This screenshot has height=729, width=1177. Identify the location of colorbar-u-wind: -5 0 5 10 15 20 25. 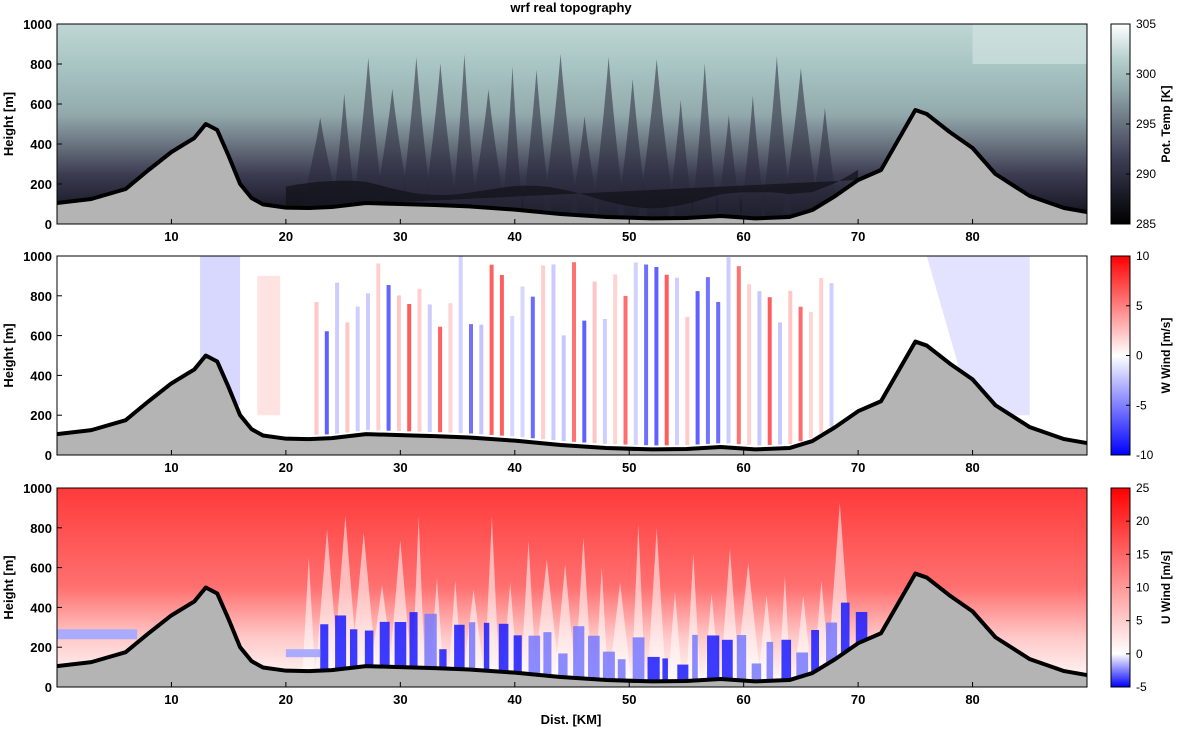
(1130, 587).